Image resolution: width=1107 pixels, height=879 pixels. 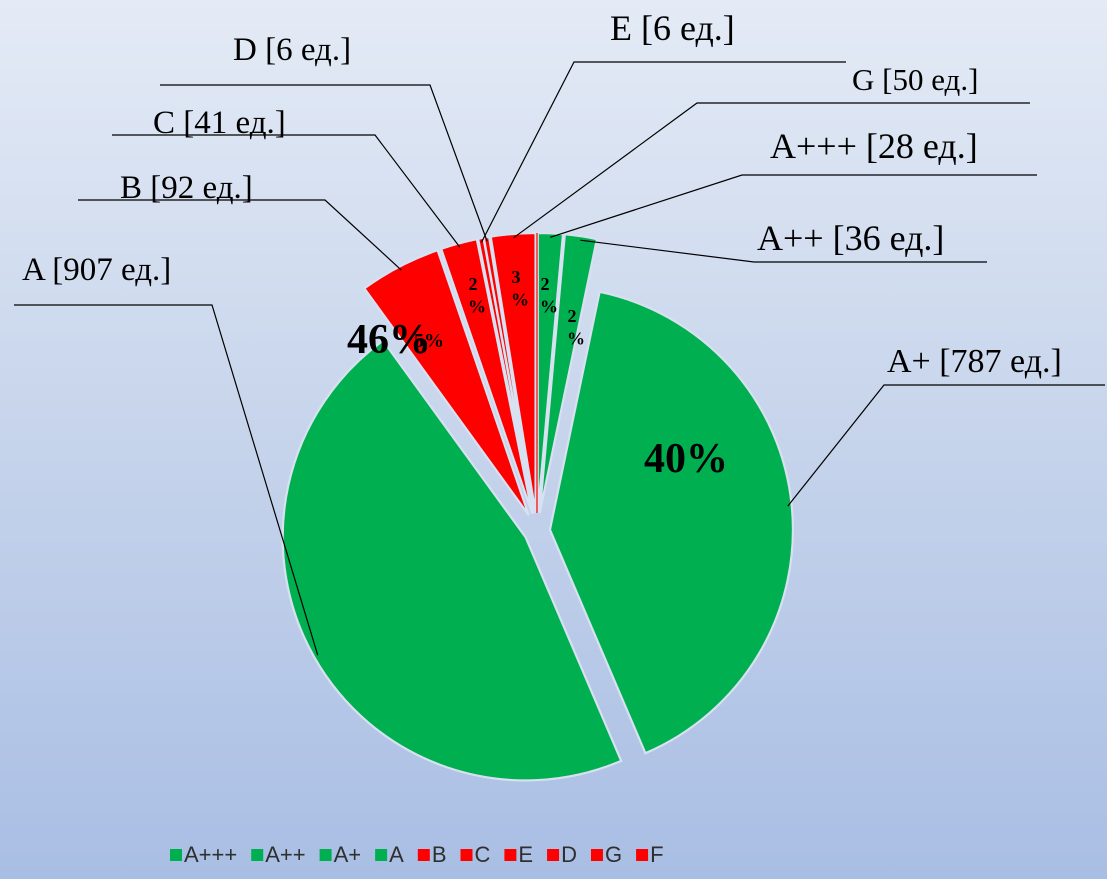 What do you see at coordinates (186, 188) in the screenshot?
I see `callout-label-b: B [92 ед.]` at bounding box center [186, 188].